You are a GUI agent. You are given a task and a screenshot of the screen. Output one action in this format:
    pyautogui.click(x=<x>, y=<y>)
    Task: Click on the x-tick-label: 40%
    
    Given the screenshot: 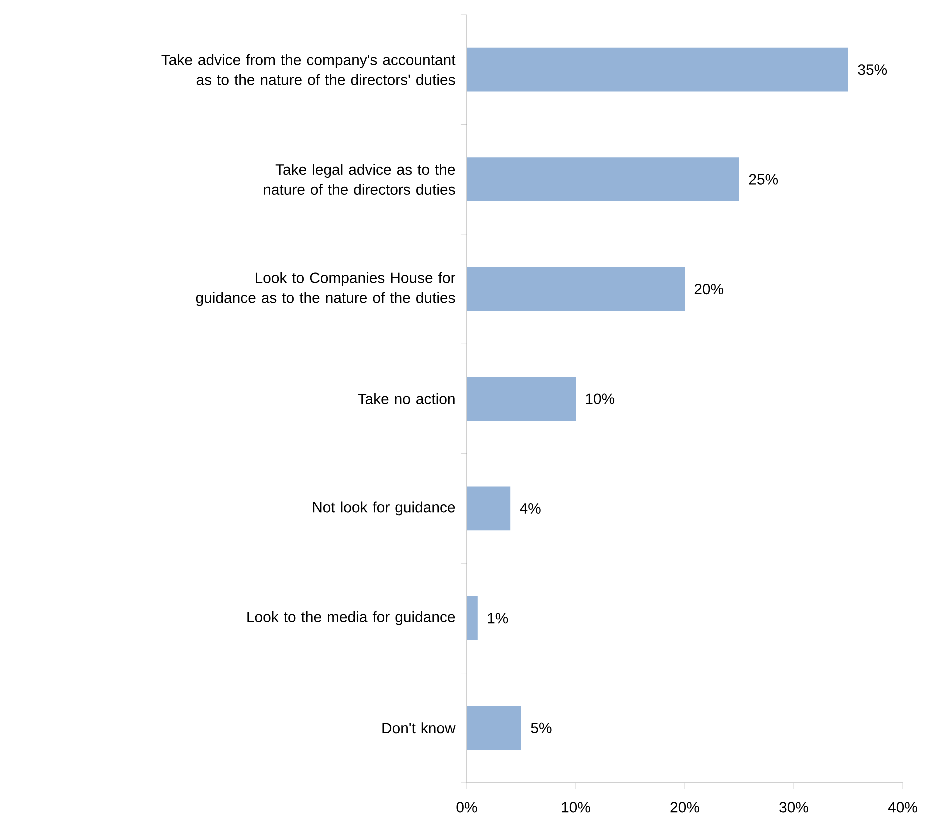 What is the action you would take?
    pyautogui.click(x=903, y=807)
    